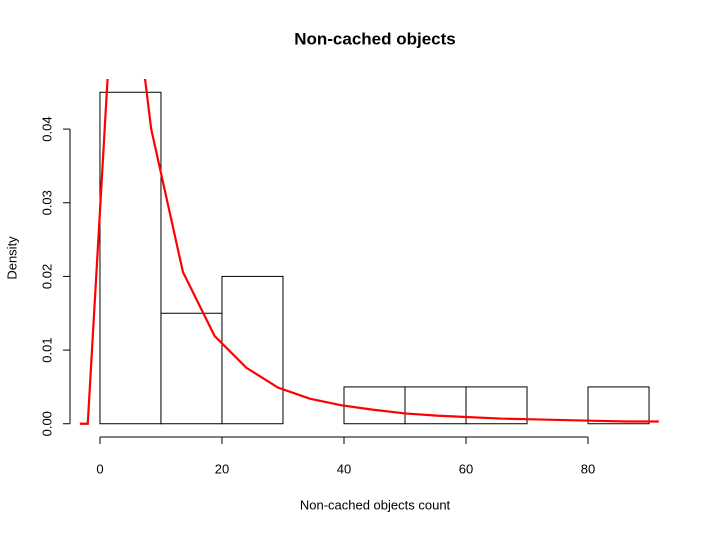 The height and width of the screenshot is (536, 711). Describe the element at coordinates (344, 468) in the screenshot. I see `x-tick-label: 40` at that location.